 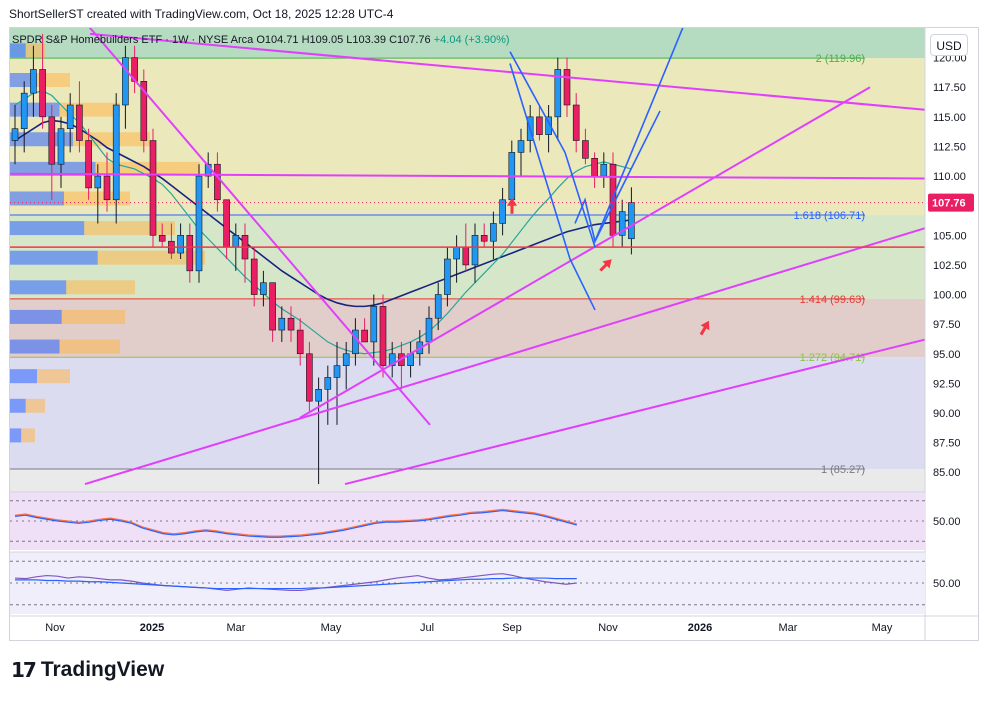 What do you see at coordinates (829, 216) in the screenshot?
I see `fib-label: 1.618 (106.71)` at bounding box center [829, 216].